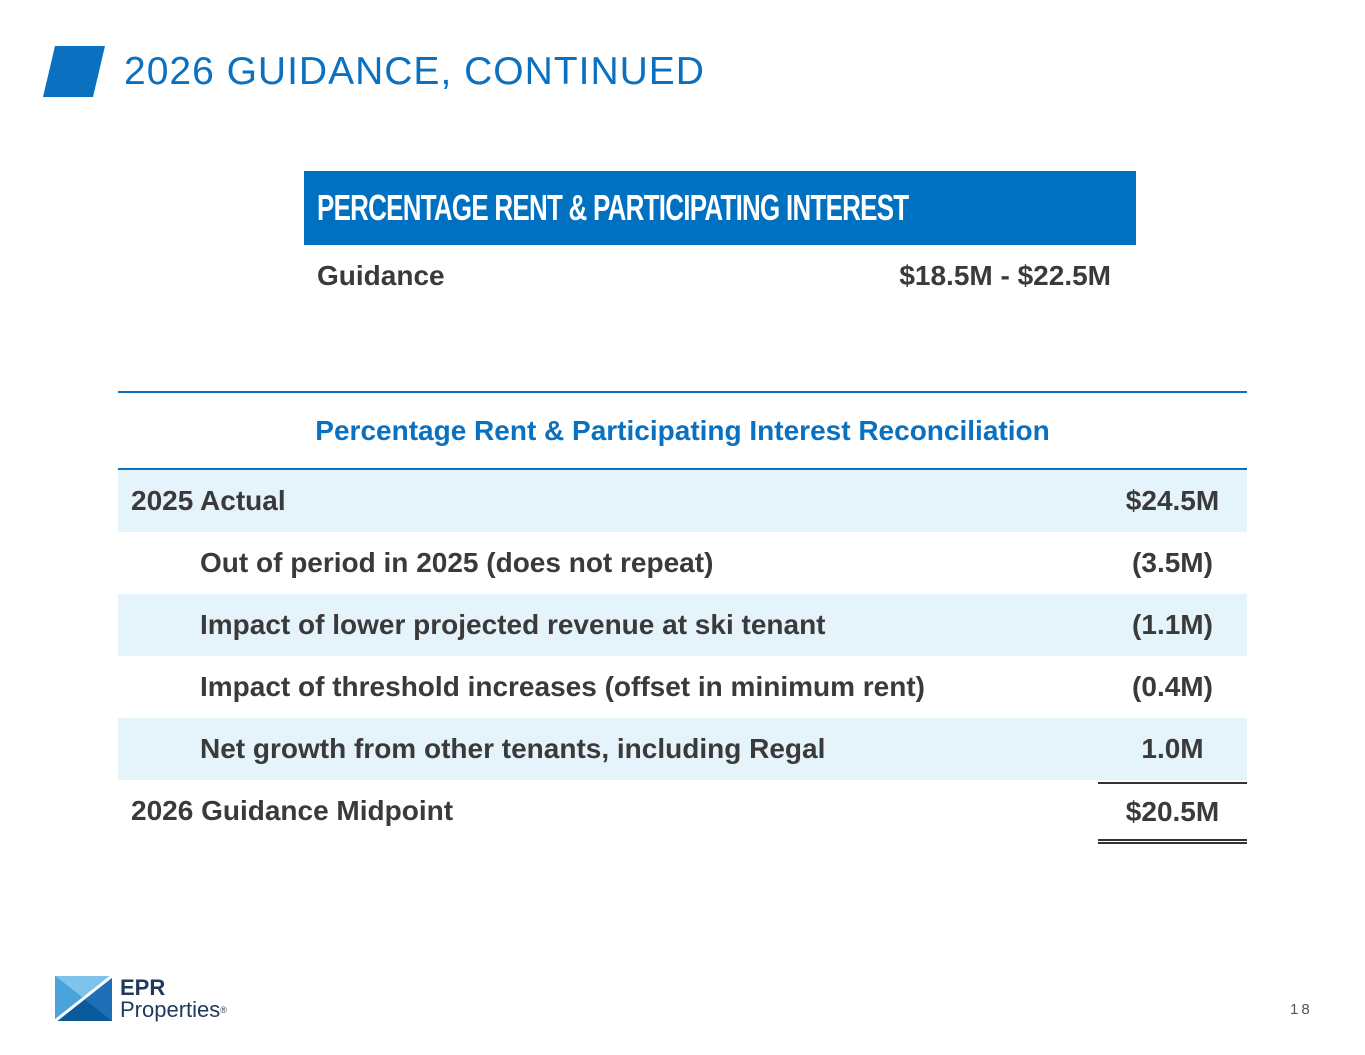 Image resolution: width=1365 pixels, height=1055 pixels. I want to click on row-label: 2025 Actual, so click(208, 500).